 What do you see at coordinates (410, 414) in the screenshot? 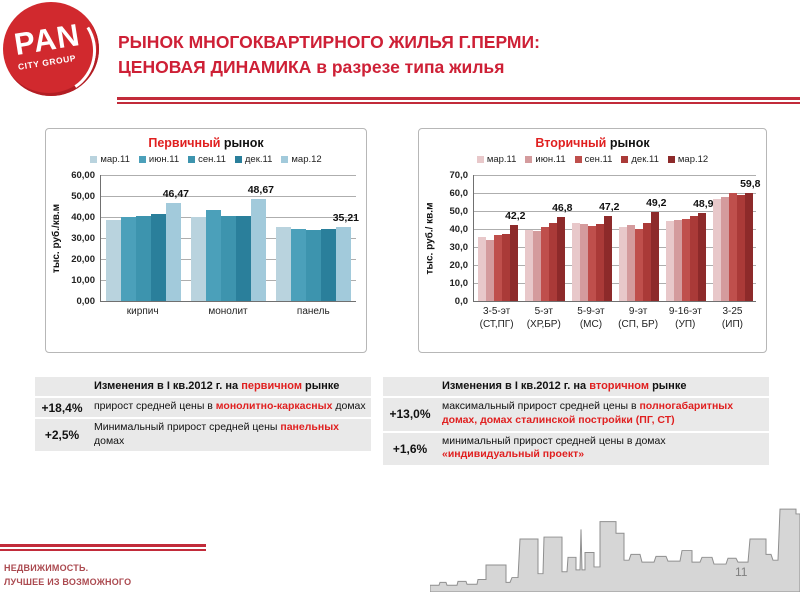
I see `percent-cell: +13,0%` at bounding box center [410, 414].